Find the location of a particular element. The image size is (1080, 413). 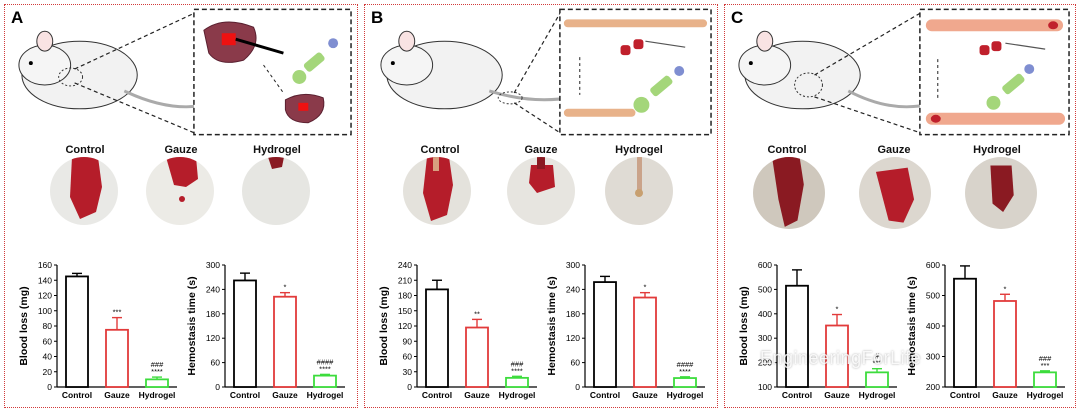

photo-hydrogel is located at coordinates (639, 191).